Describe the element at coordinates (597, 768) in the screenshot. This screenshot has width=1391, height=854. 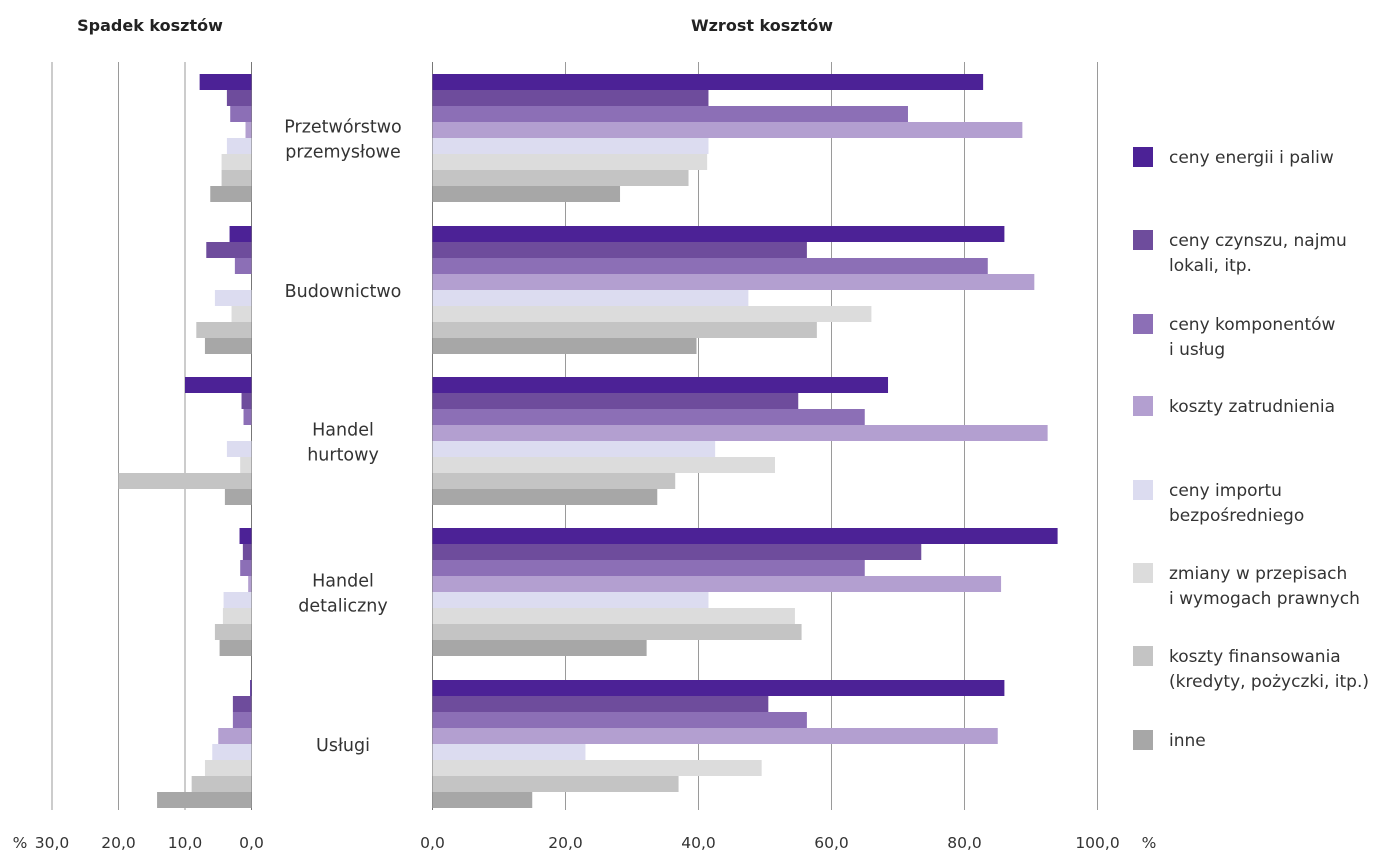
I see `bar-increase-c4-s5` at that location.